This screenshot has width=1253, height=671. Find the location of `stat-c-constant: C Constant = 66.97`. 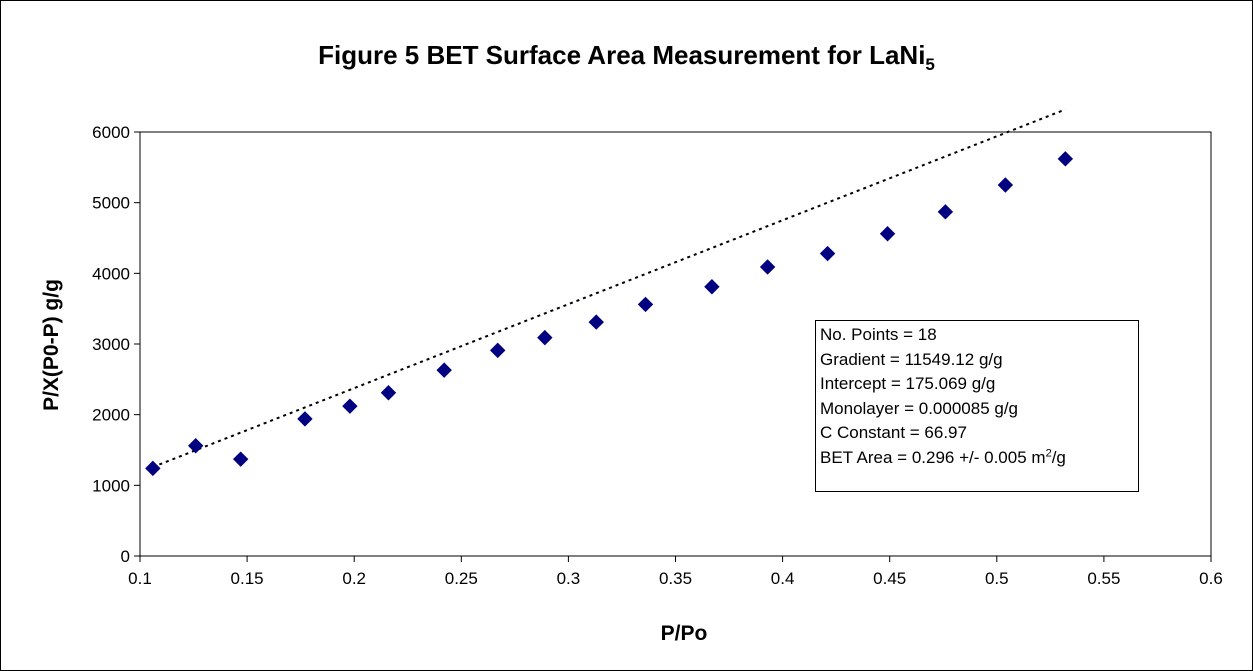

stat-c-constant: C Constant = 66.97 is located at coordinates (893, 432).